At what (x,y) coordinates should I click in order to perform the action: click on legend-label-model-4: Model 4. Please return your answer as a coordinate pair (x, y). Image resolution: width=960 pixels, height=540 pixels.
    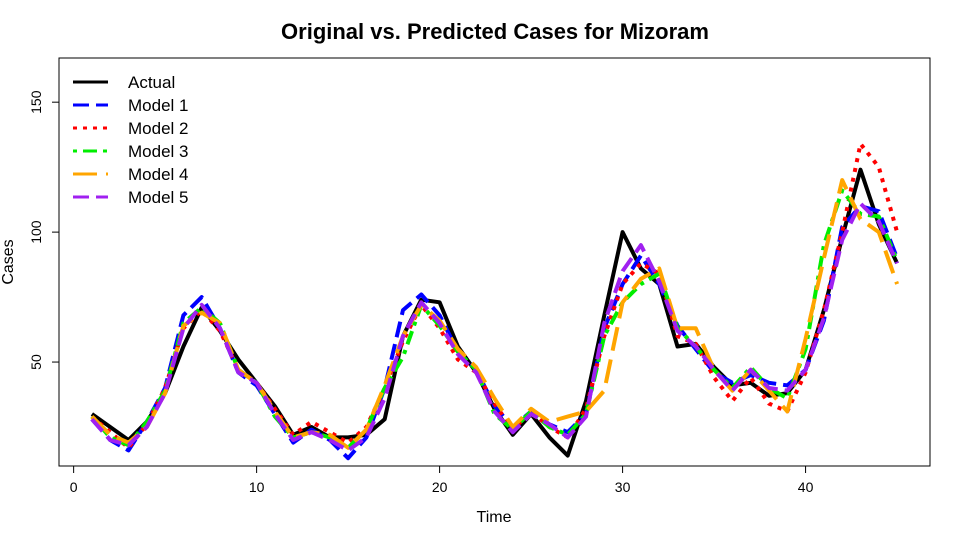
    Looking at the image, I should click on (158, 174).